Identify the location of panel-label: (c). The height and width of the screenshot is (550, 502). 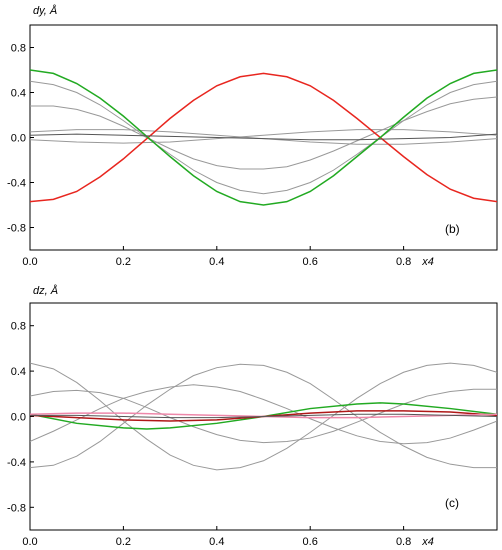
(452, 503).